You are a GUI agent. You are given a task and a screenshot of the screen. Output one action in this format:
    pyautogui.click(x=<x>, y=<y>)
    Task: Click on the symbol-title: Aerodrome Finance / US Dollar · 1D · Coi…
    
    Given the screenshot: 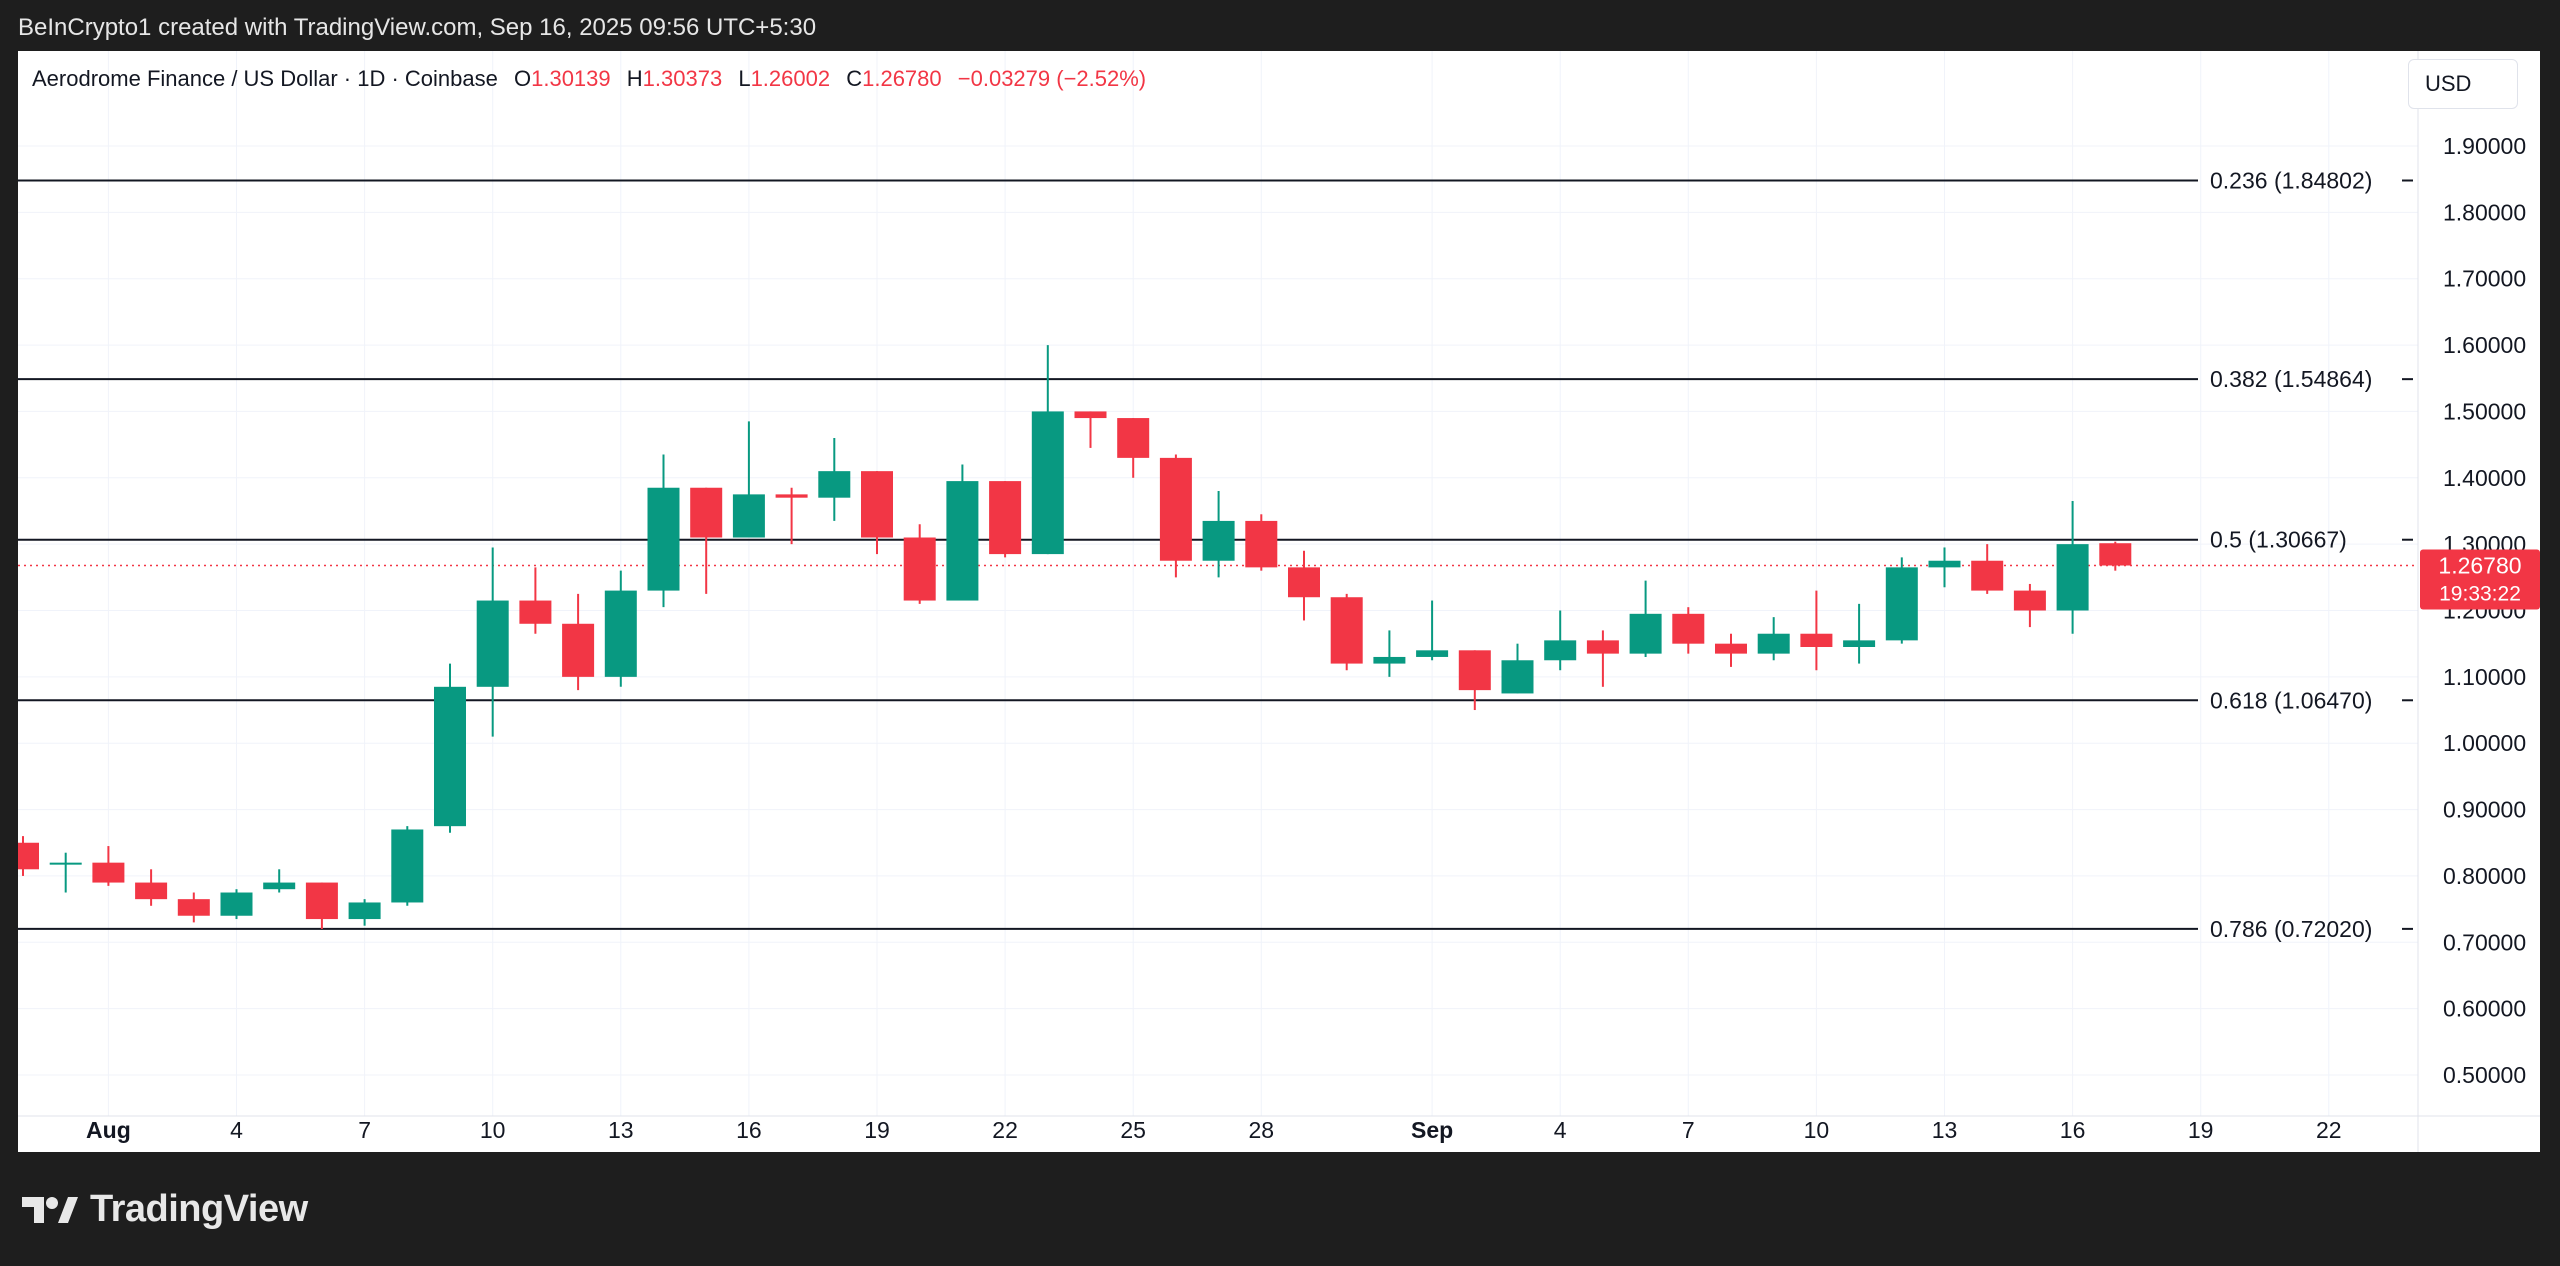 What is the action you would take?
    pyautogui.click(x=265, y=78)
    